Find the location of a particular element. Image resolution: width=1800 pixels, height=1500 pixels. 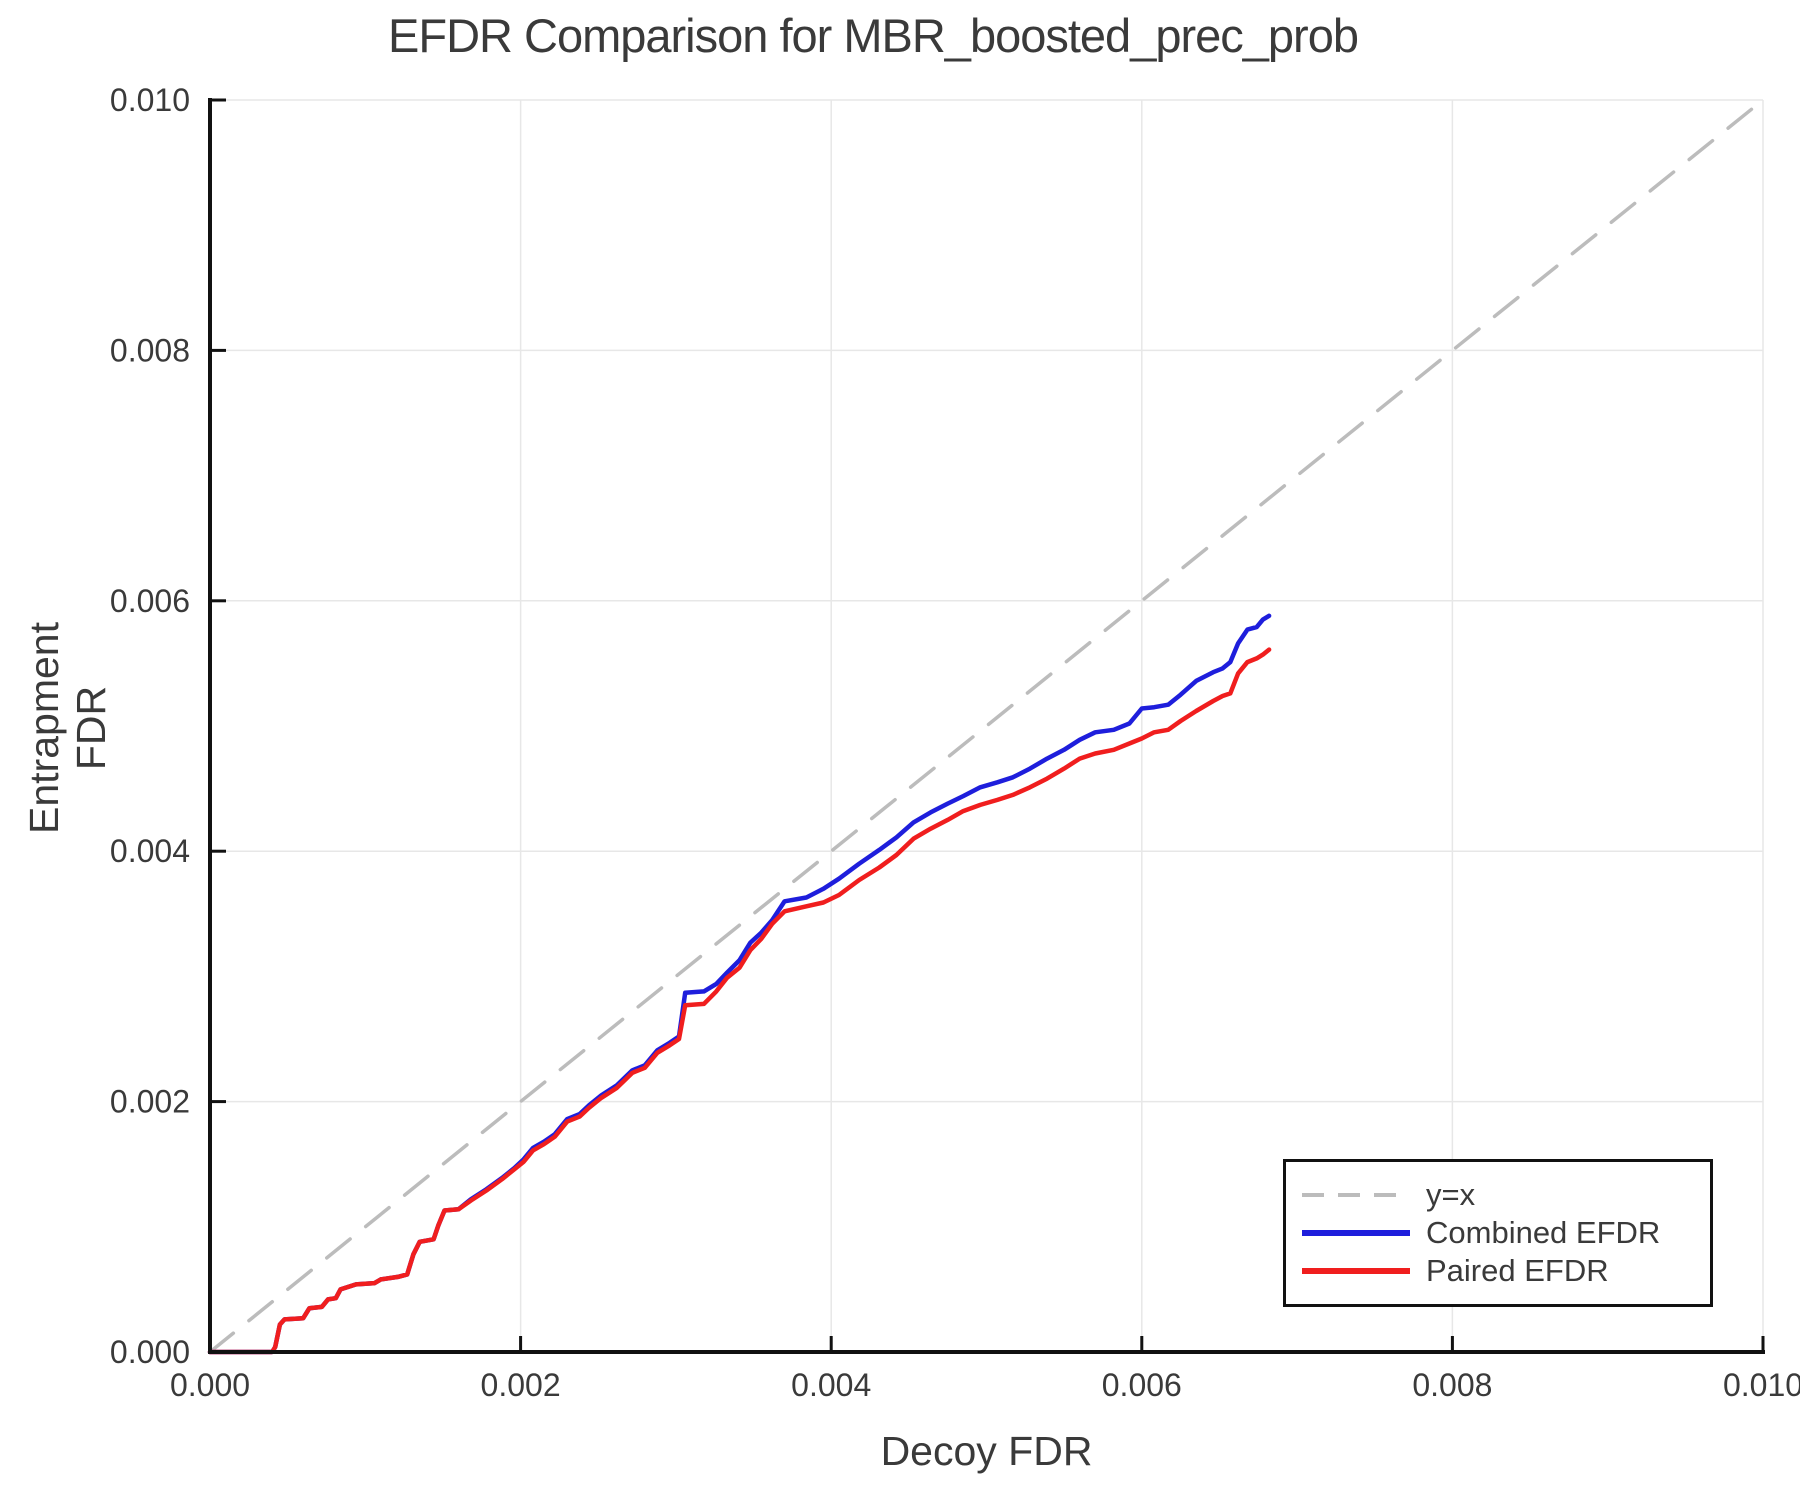

legend-label-yx: y=x is located at coordinates (1451, 1194).